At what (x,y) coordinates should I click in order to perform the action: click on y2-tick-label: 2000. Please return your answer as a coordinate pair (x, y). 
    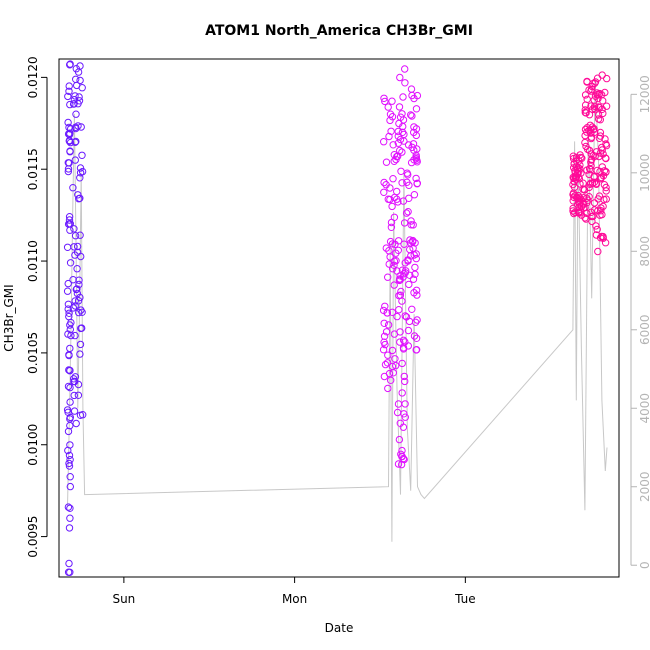
    Looking at the image, I should click on (644, 486).